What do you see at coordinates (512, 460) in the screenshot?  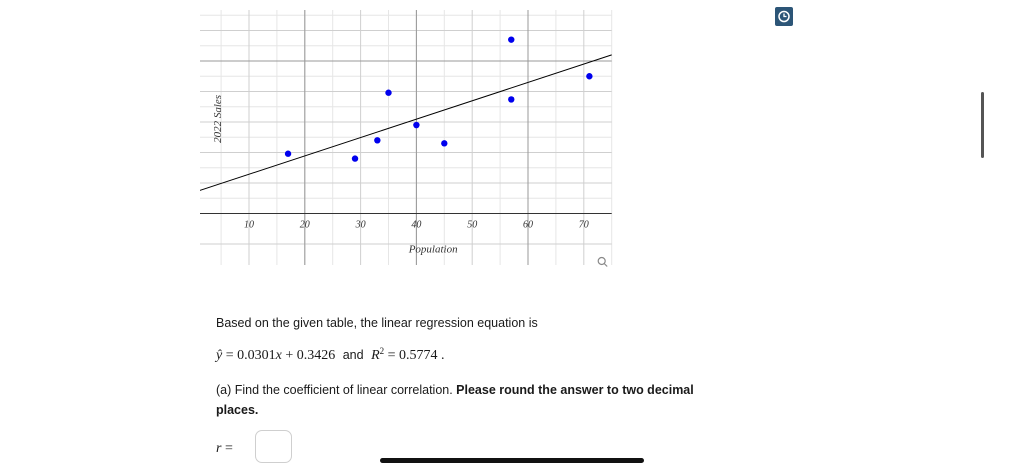 I see `home-indicator` at bounding box center [512, 460].